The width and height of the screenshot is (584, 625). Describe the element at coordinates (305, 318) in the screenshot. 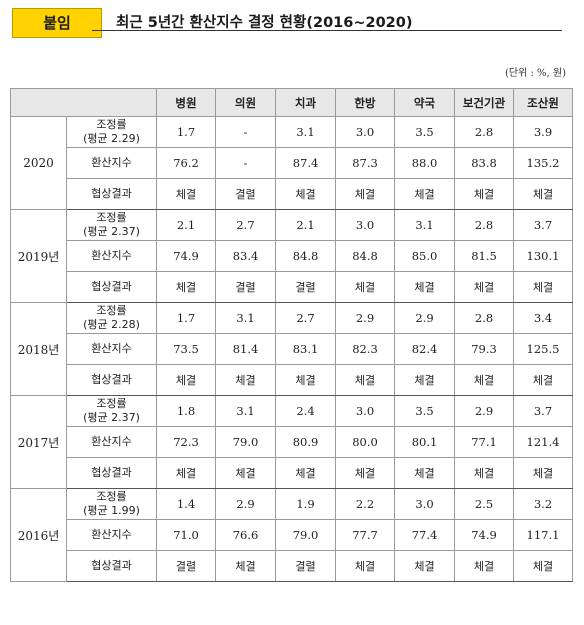

I see `rate-cell: 2.7` at that location.